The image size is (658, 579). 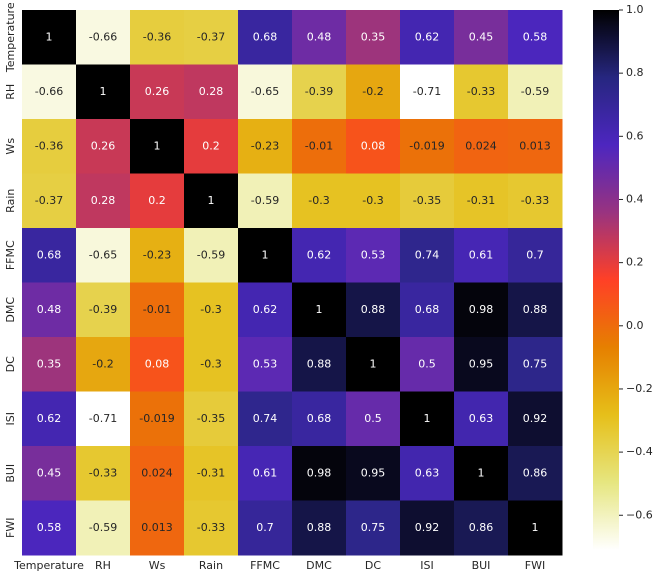 I want to click on cell-label: 0.48, so click(x=49, y=309).